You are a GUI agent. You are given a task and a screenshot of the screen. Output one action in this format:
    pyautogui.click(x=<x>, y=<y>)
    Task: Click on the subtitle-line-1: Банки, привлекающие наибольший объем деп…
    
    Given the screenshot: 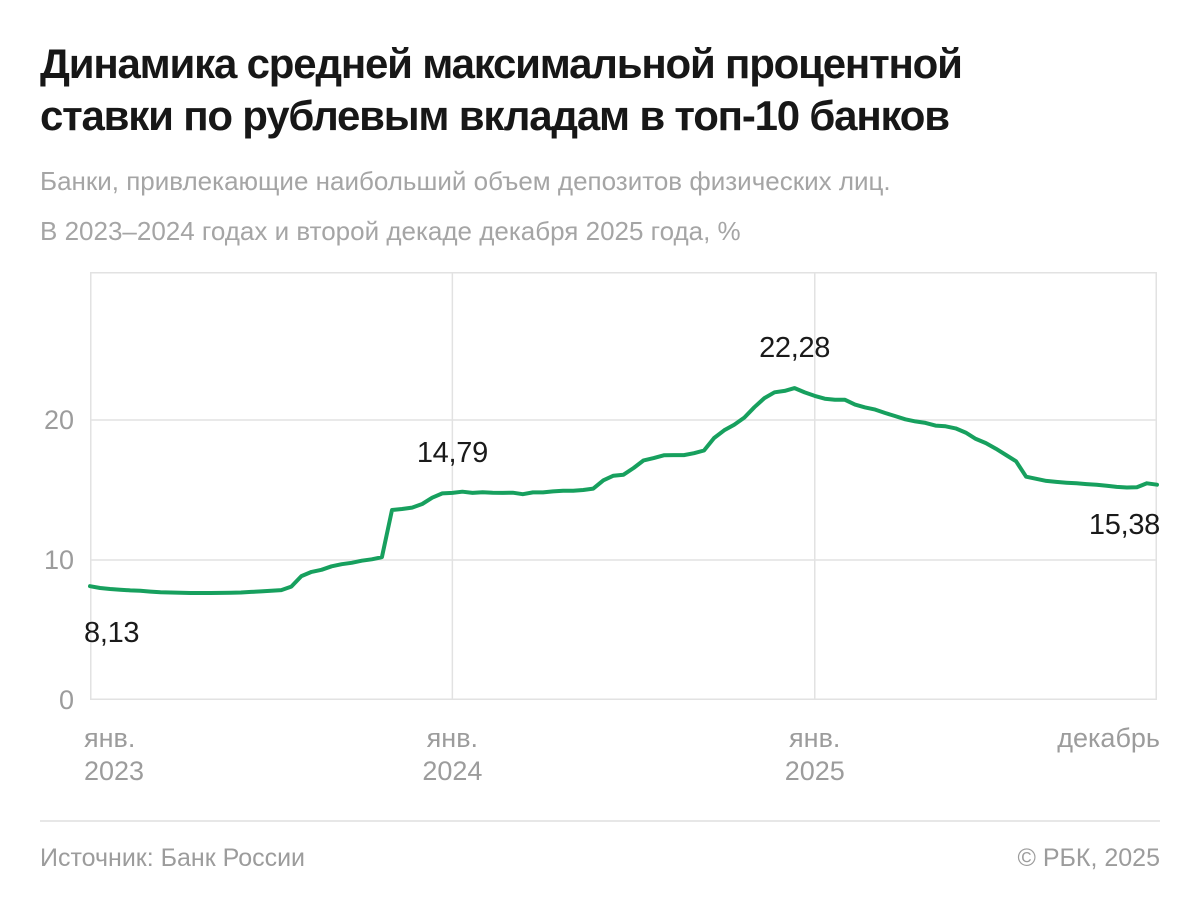 What is the action you would take?
    pyautogui.click(x=465, y=181)
    